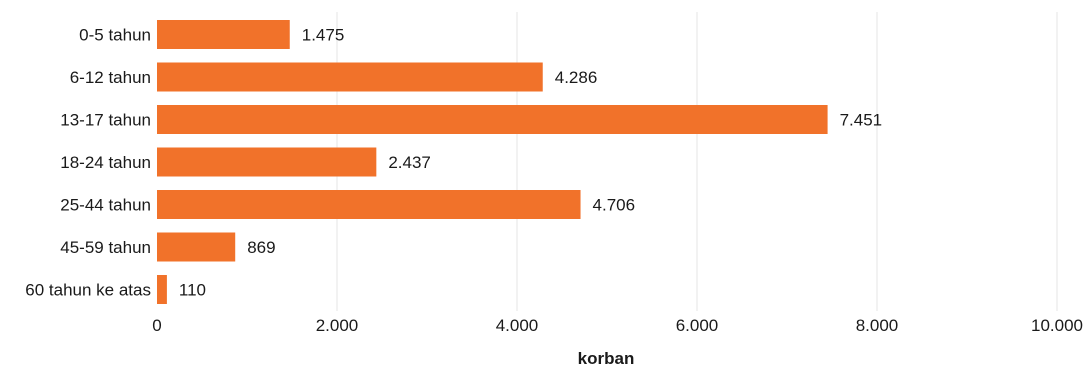 The width and height of the screenshot is (1089, 376). What do you see at coordinates (409, 162) in the screenshot?
I see `value-label: 2.437` at bounding box center [409, 162].